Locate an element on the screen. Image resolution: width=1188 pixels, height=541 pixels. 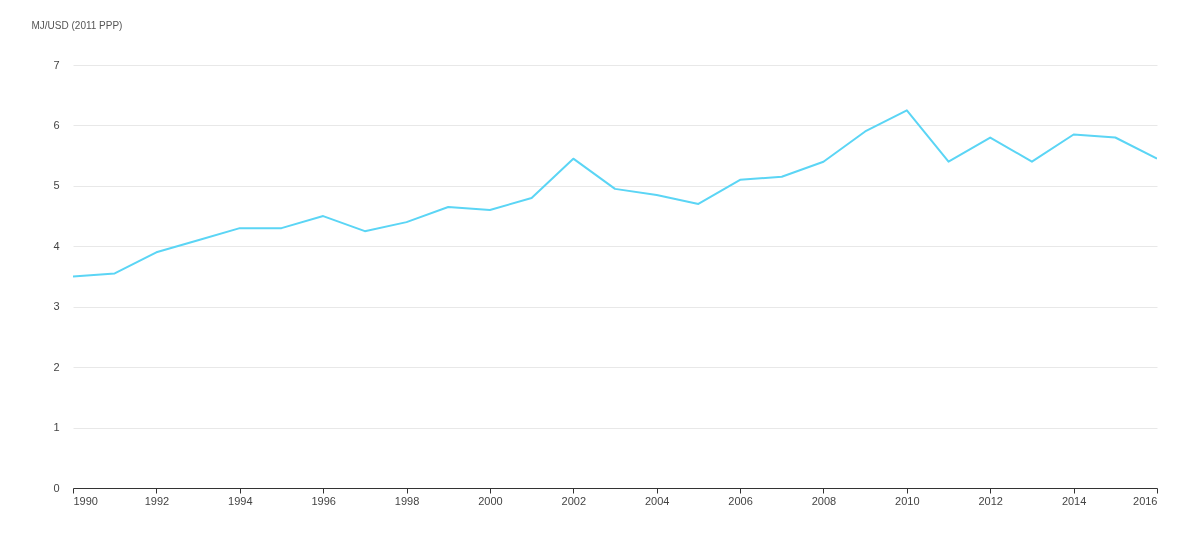
x-tick-label: 2000 is located at coordinates (490, 500).